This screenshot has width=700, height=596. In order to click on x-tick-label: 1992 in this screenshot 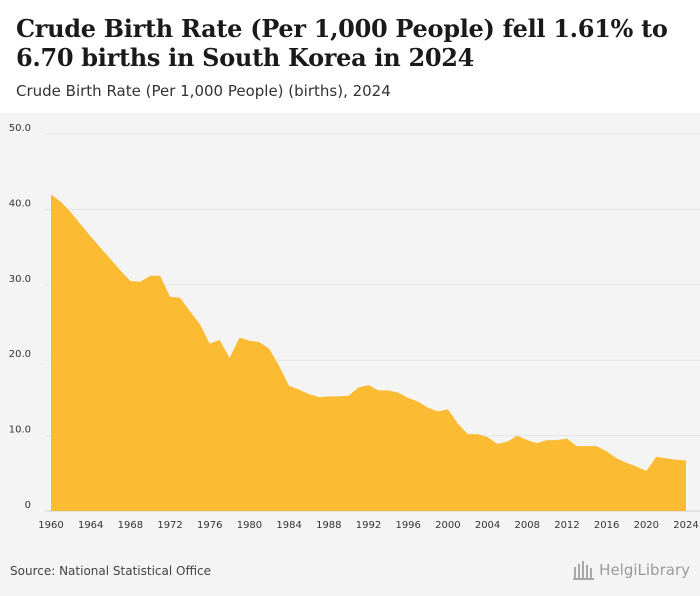, I will do `click(368, 525)`.